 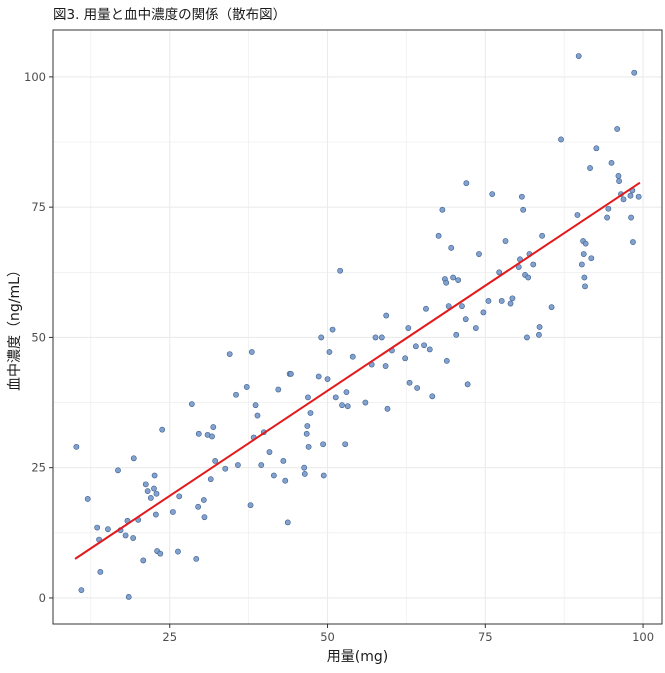 What do you see at coordinates (38, 337) in the screenshot?
I see `y-axis: 0 25 50 75 100` at bounding box center [38, 337].